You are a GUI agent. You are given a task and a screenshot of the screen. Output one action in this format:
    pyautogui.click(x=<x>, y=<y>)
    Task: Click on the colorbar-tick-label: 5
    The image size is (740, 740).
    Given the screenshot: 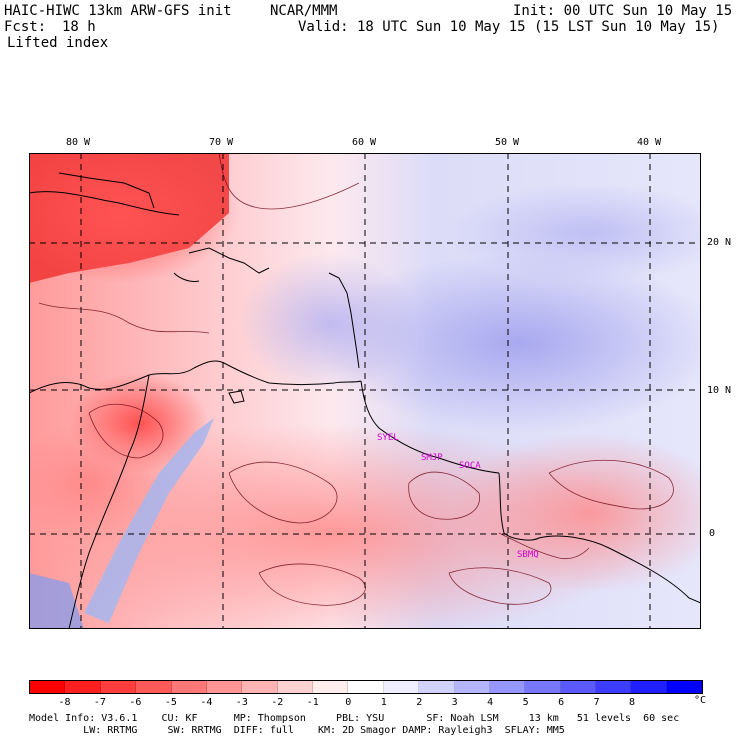 What is the action you would take?
    pyautogui.click(x=525, y=702)
    